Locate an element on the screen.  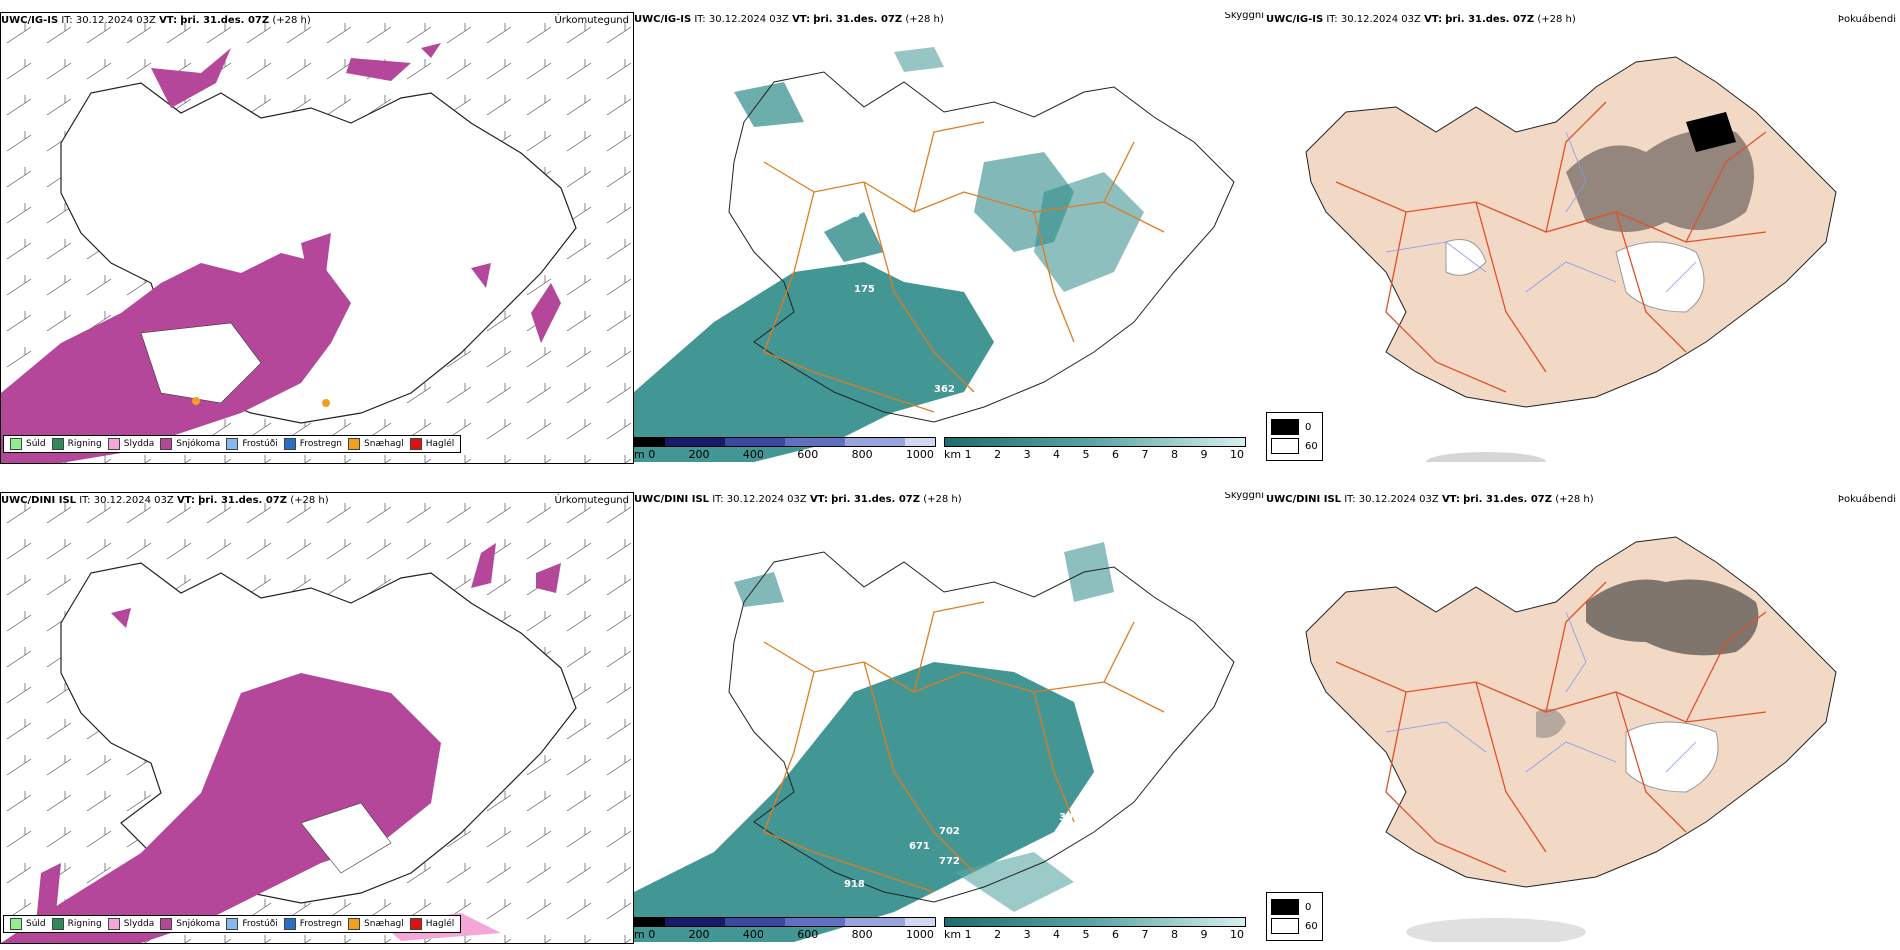
fog-legend-top: 0 60 is located at coordinates (1294, 436).